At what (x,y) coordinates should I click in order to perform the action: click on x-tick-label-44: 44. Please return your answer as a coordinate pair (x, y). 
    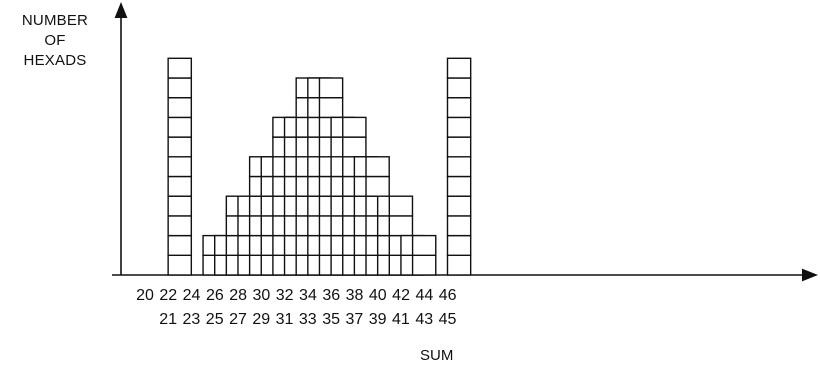
    Looking at the image, I should click on (424, 295).